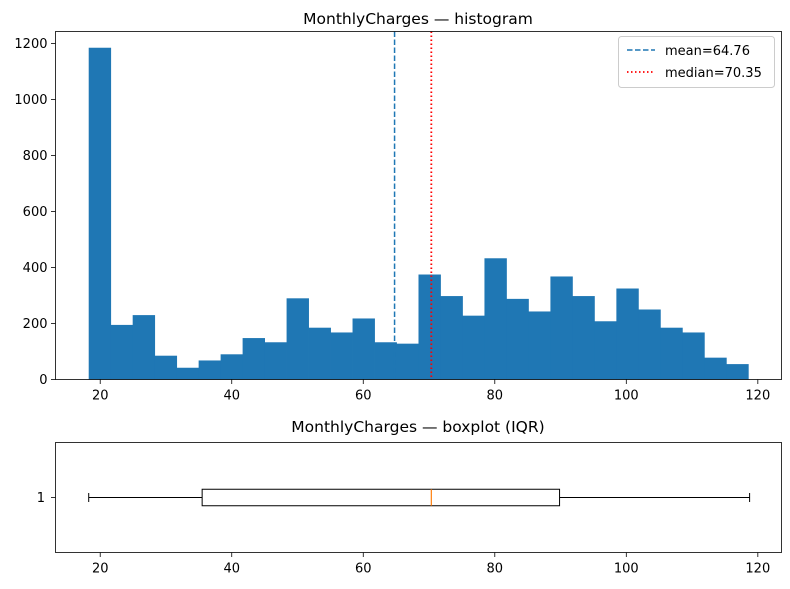  Describe the element at coordinates (431, 564) in the screenshot. I see `boxplot-x-axis: 20 40 60 80 100 120` at that location.